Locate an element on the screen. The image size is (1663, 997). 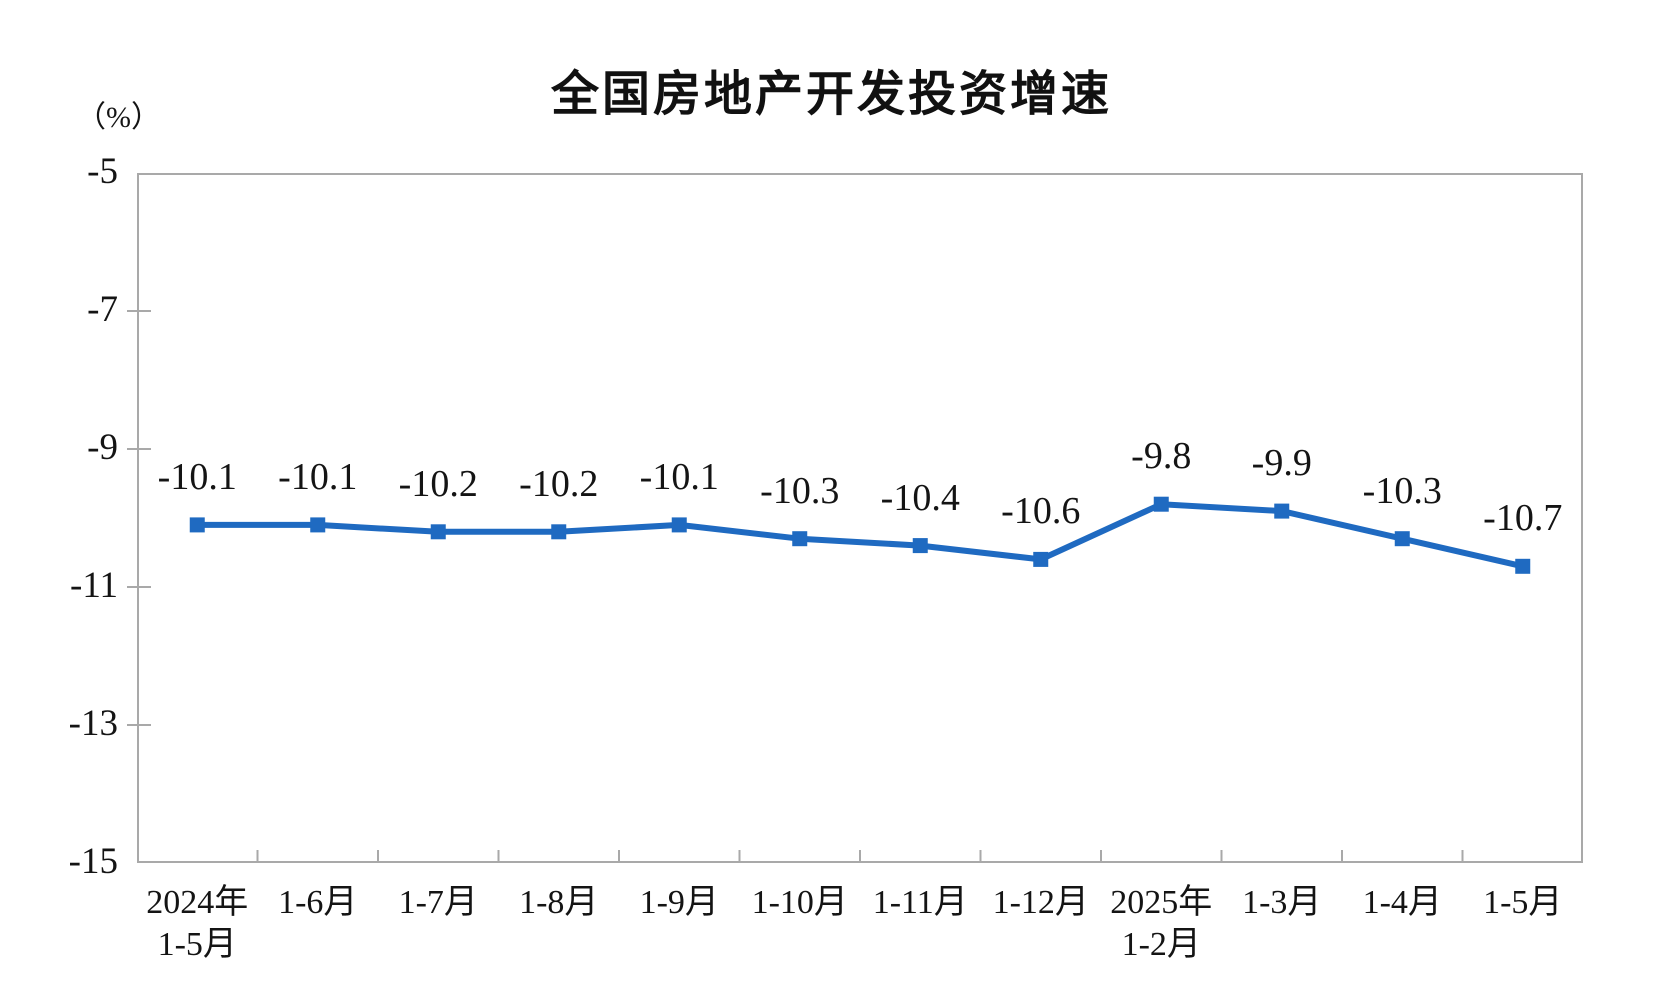
x-axis-tick-label: 1-7月 is located at coordinates (438, 903).